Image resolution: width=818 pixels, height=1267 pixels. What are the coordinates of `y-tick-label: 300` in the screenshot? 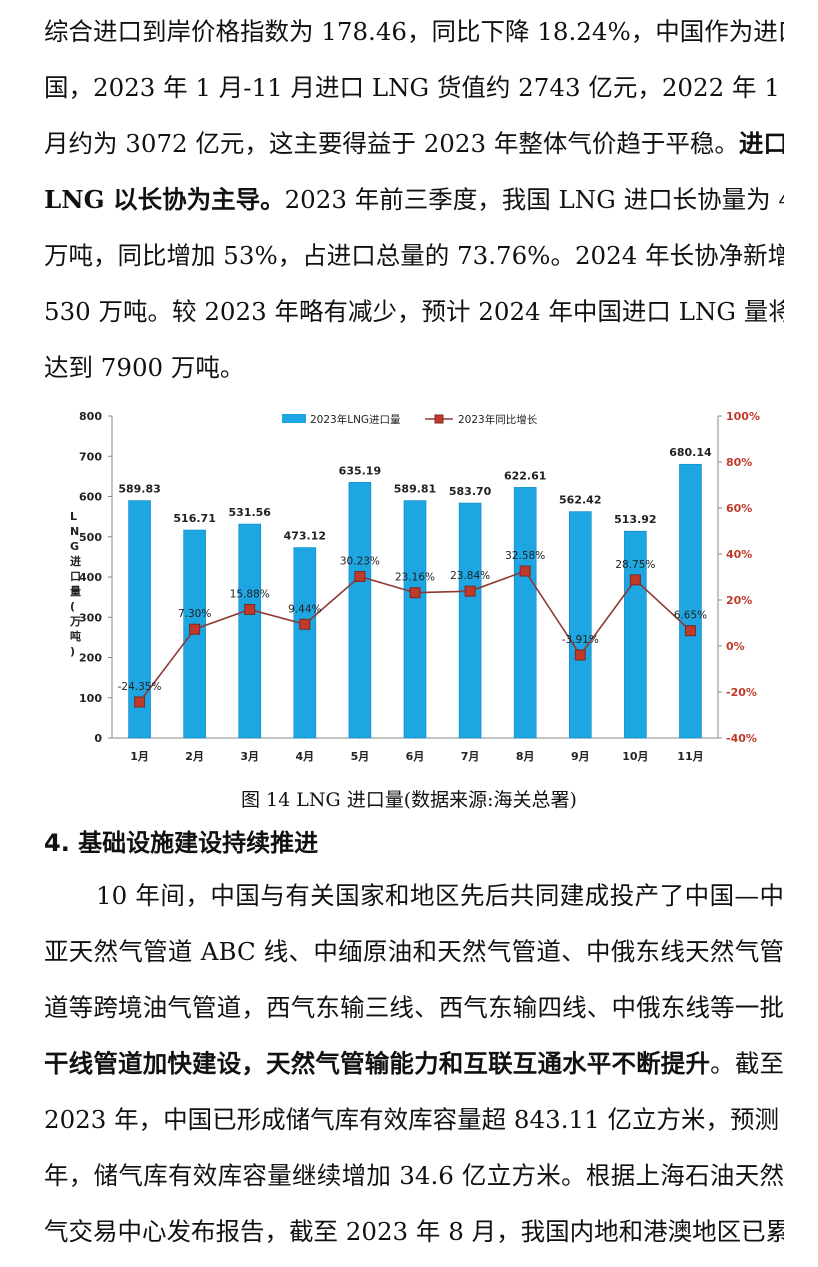 It's located at (90, 617).